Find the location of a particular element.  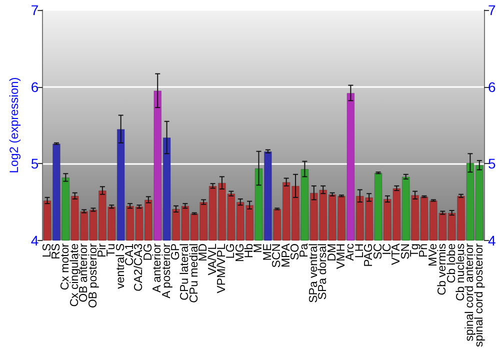

x-tick-label: Tg is located at coordinates (415, 250).